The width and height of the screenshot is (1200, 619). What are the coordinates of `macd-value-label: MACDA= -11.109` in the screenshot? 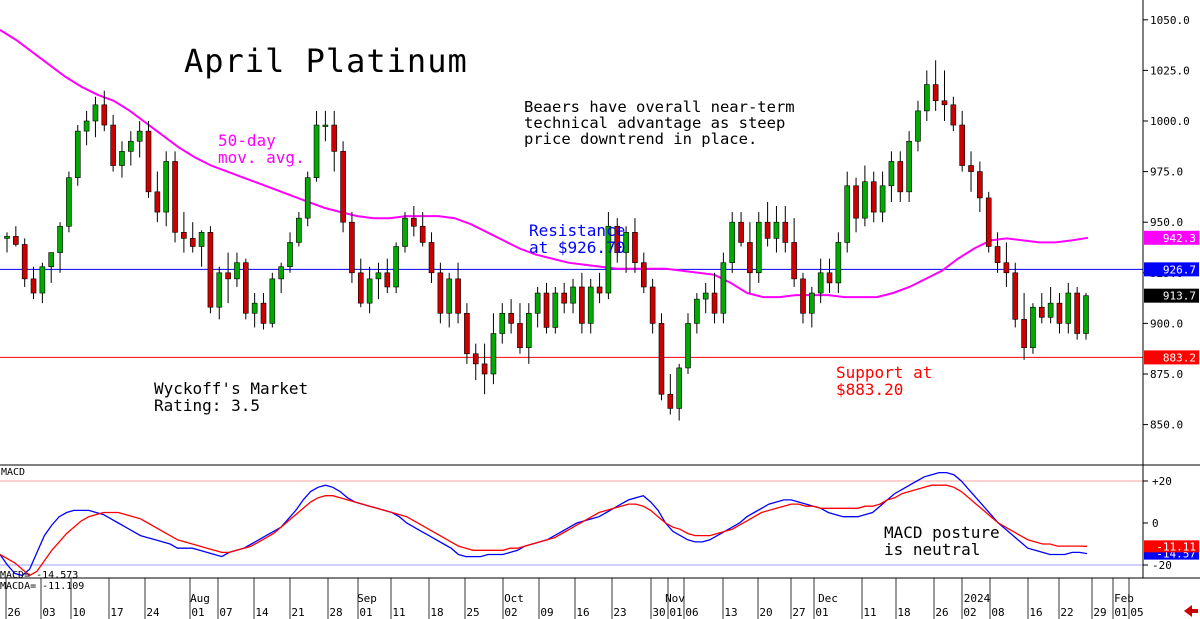 It's located at (42, 586).